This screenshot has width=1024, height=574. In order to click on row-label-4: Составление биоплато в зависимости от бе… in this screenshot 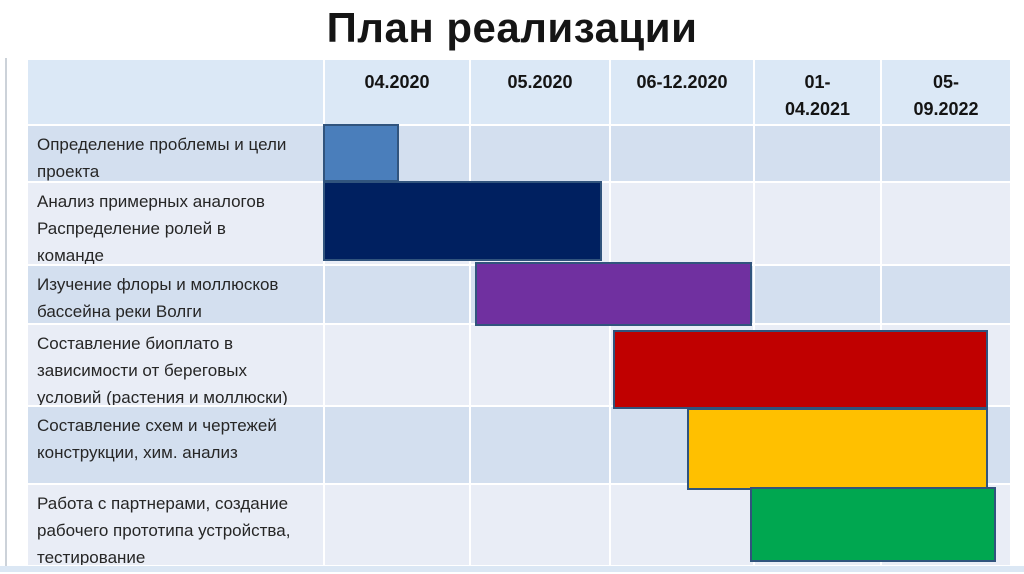, I will do `click(175, 364)`.